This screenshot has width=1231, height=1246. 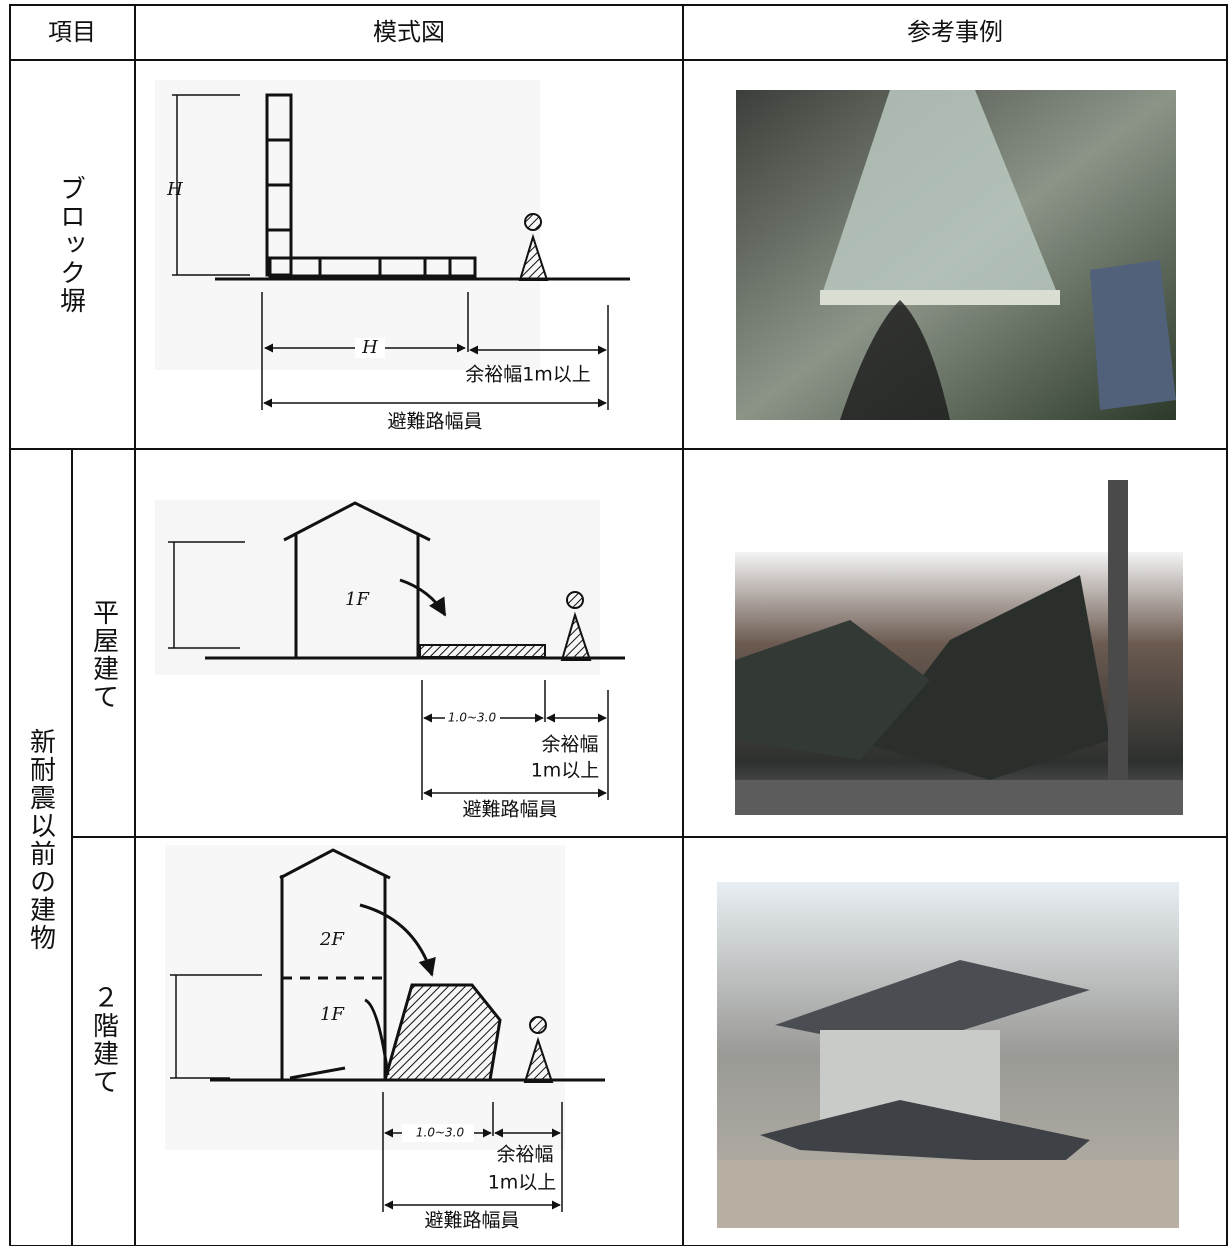 I want to click on width-label: H, so click(x=369, y=347).